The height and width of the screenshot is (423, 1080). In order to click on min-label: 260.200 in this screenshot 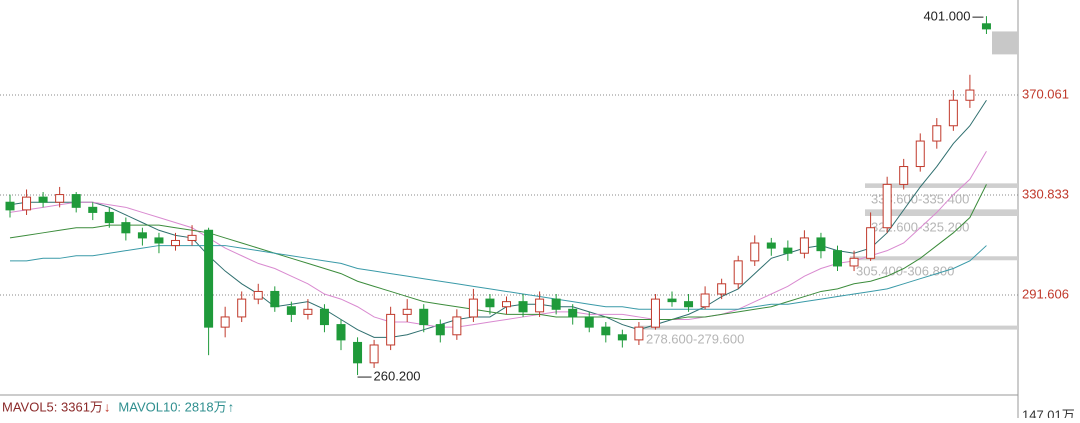, I will do `click(397, 375)`.